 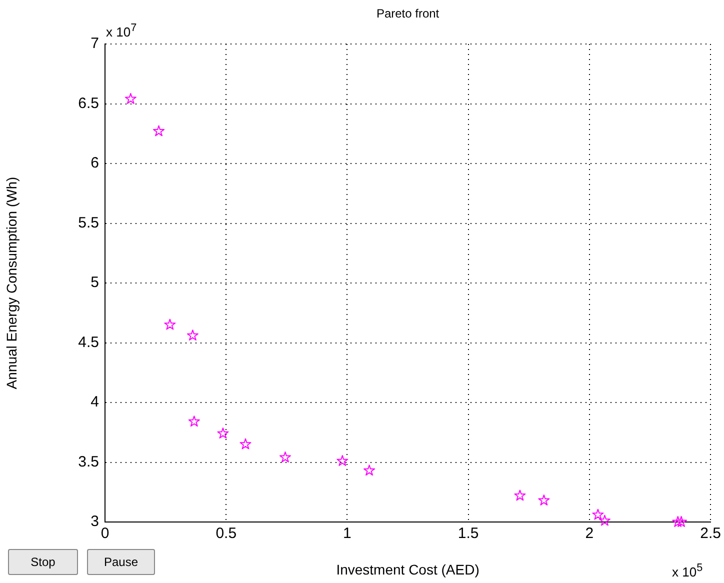 I want to click on x-tick-label: 2, so click(x=589, y=533).